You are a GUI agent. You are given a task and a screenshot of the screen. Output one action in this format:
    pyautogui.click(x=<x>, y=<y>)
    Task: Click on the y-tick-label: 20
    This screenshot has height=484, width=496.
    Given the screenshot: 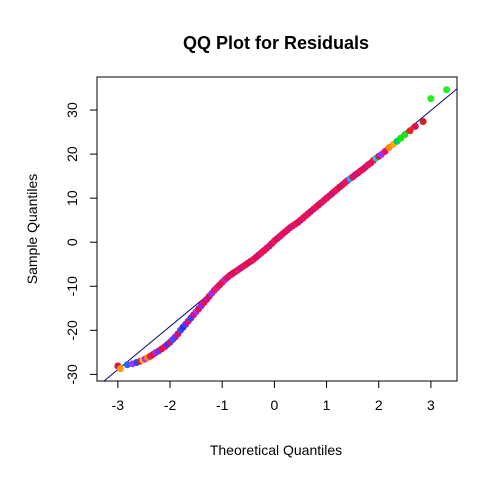 What is the action you would take?
    pyautogui.click(x=72, y=154)
    